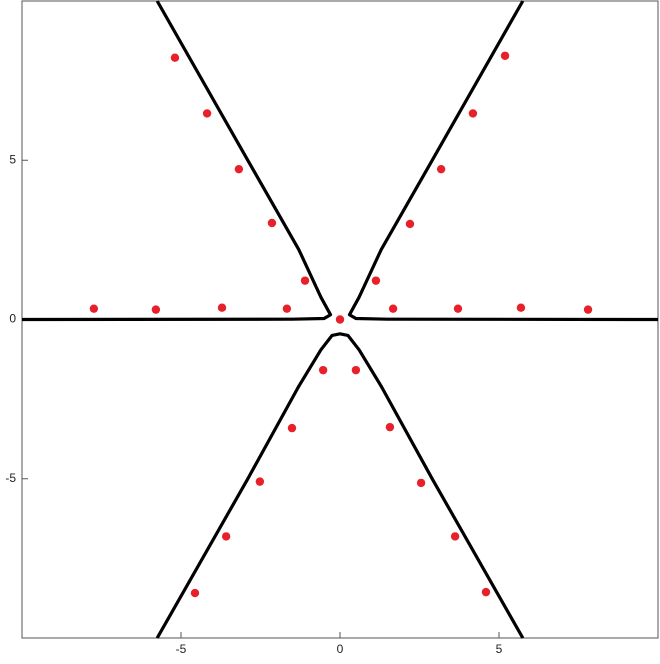  I want to click on y-tick-label: -5, so click(10, 478).